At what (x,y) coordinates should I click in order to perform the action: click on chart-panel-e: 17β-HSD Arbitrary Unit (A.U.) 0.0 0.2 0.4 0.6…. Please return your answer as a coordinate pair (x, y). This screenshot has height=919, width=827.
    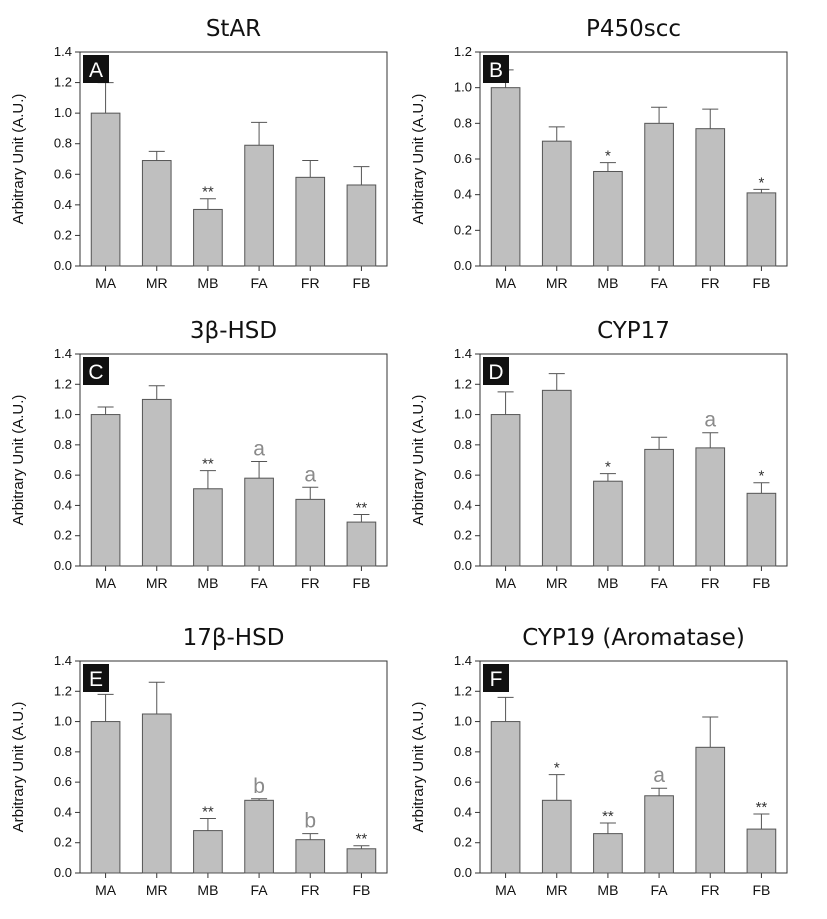
    Looking at the image, I should click on (199, 761).